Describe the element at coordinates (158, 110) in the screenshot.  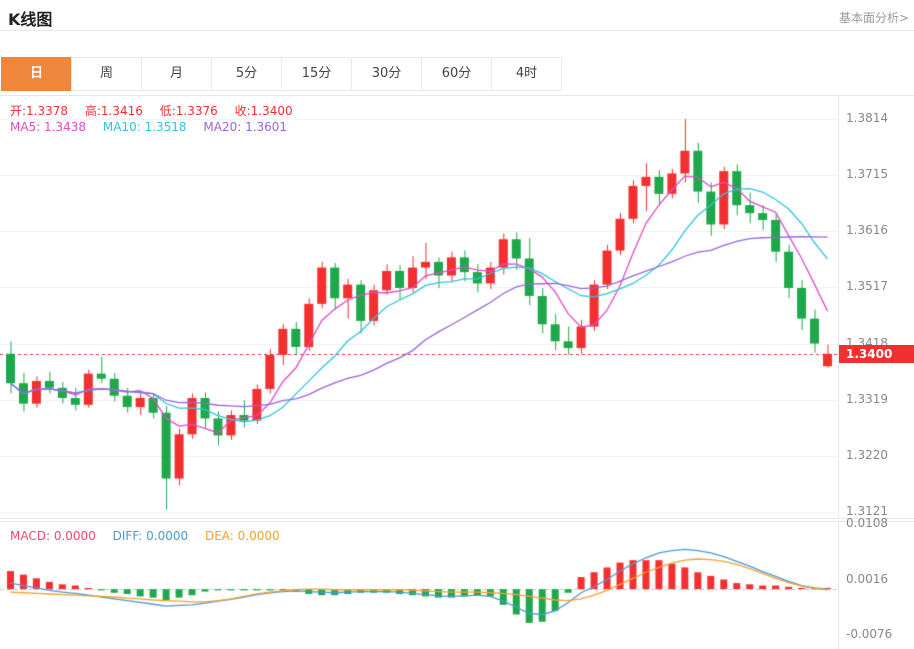
I see `ohlc-legend: 开:1.3378 高:1.3416 低:1.3376 收:1.3400` at that location.